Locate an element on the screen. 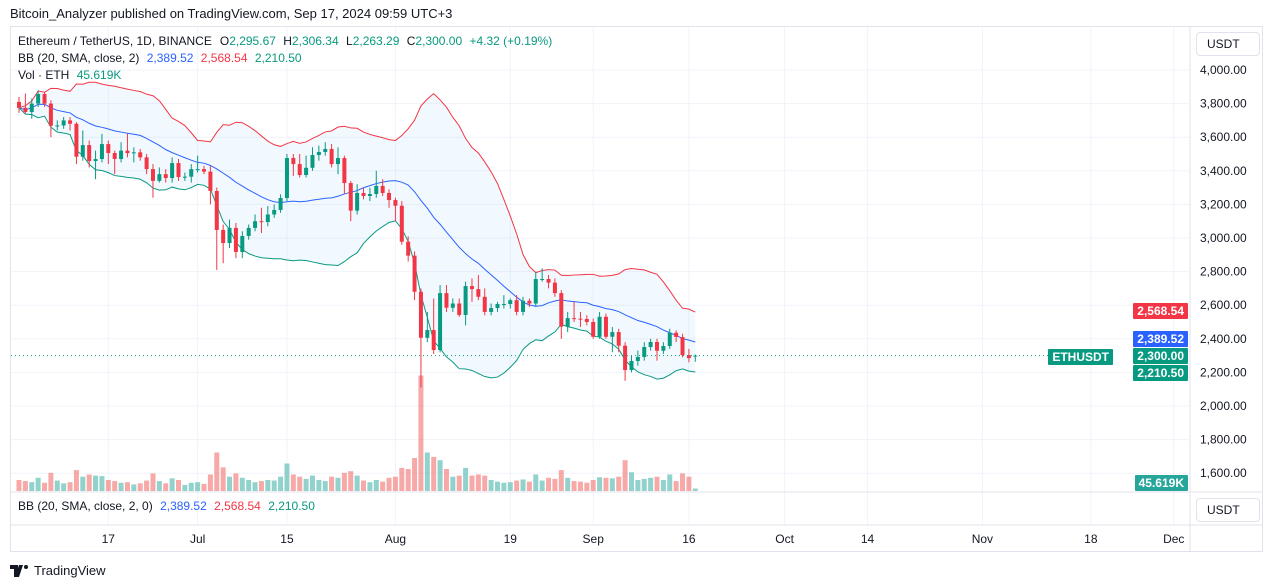 This screenshot has height=588, width=1273. close-label: C is located at coordinates (411, 41).